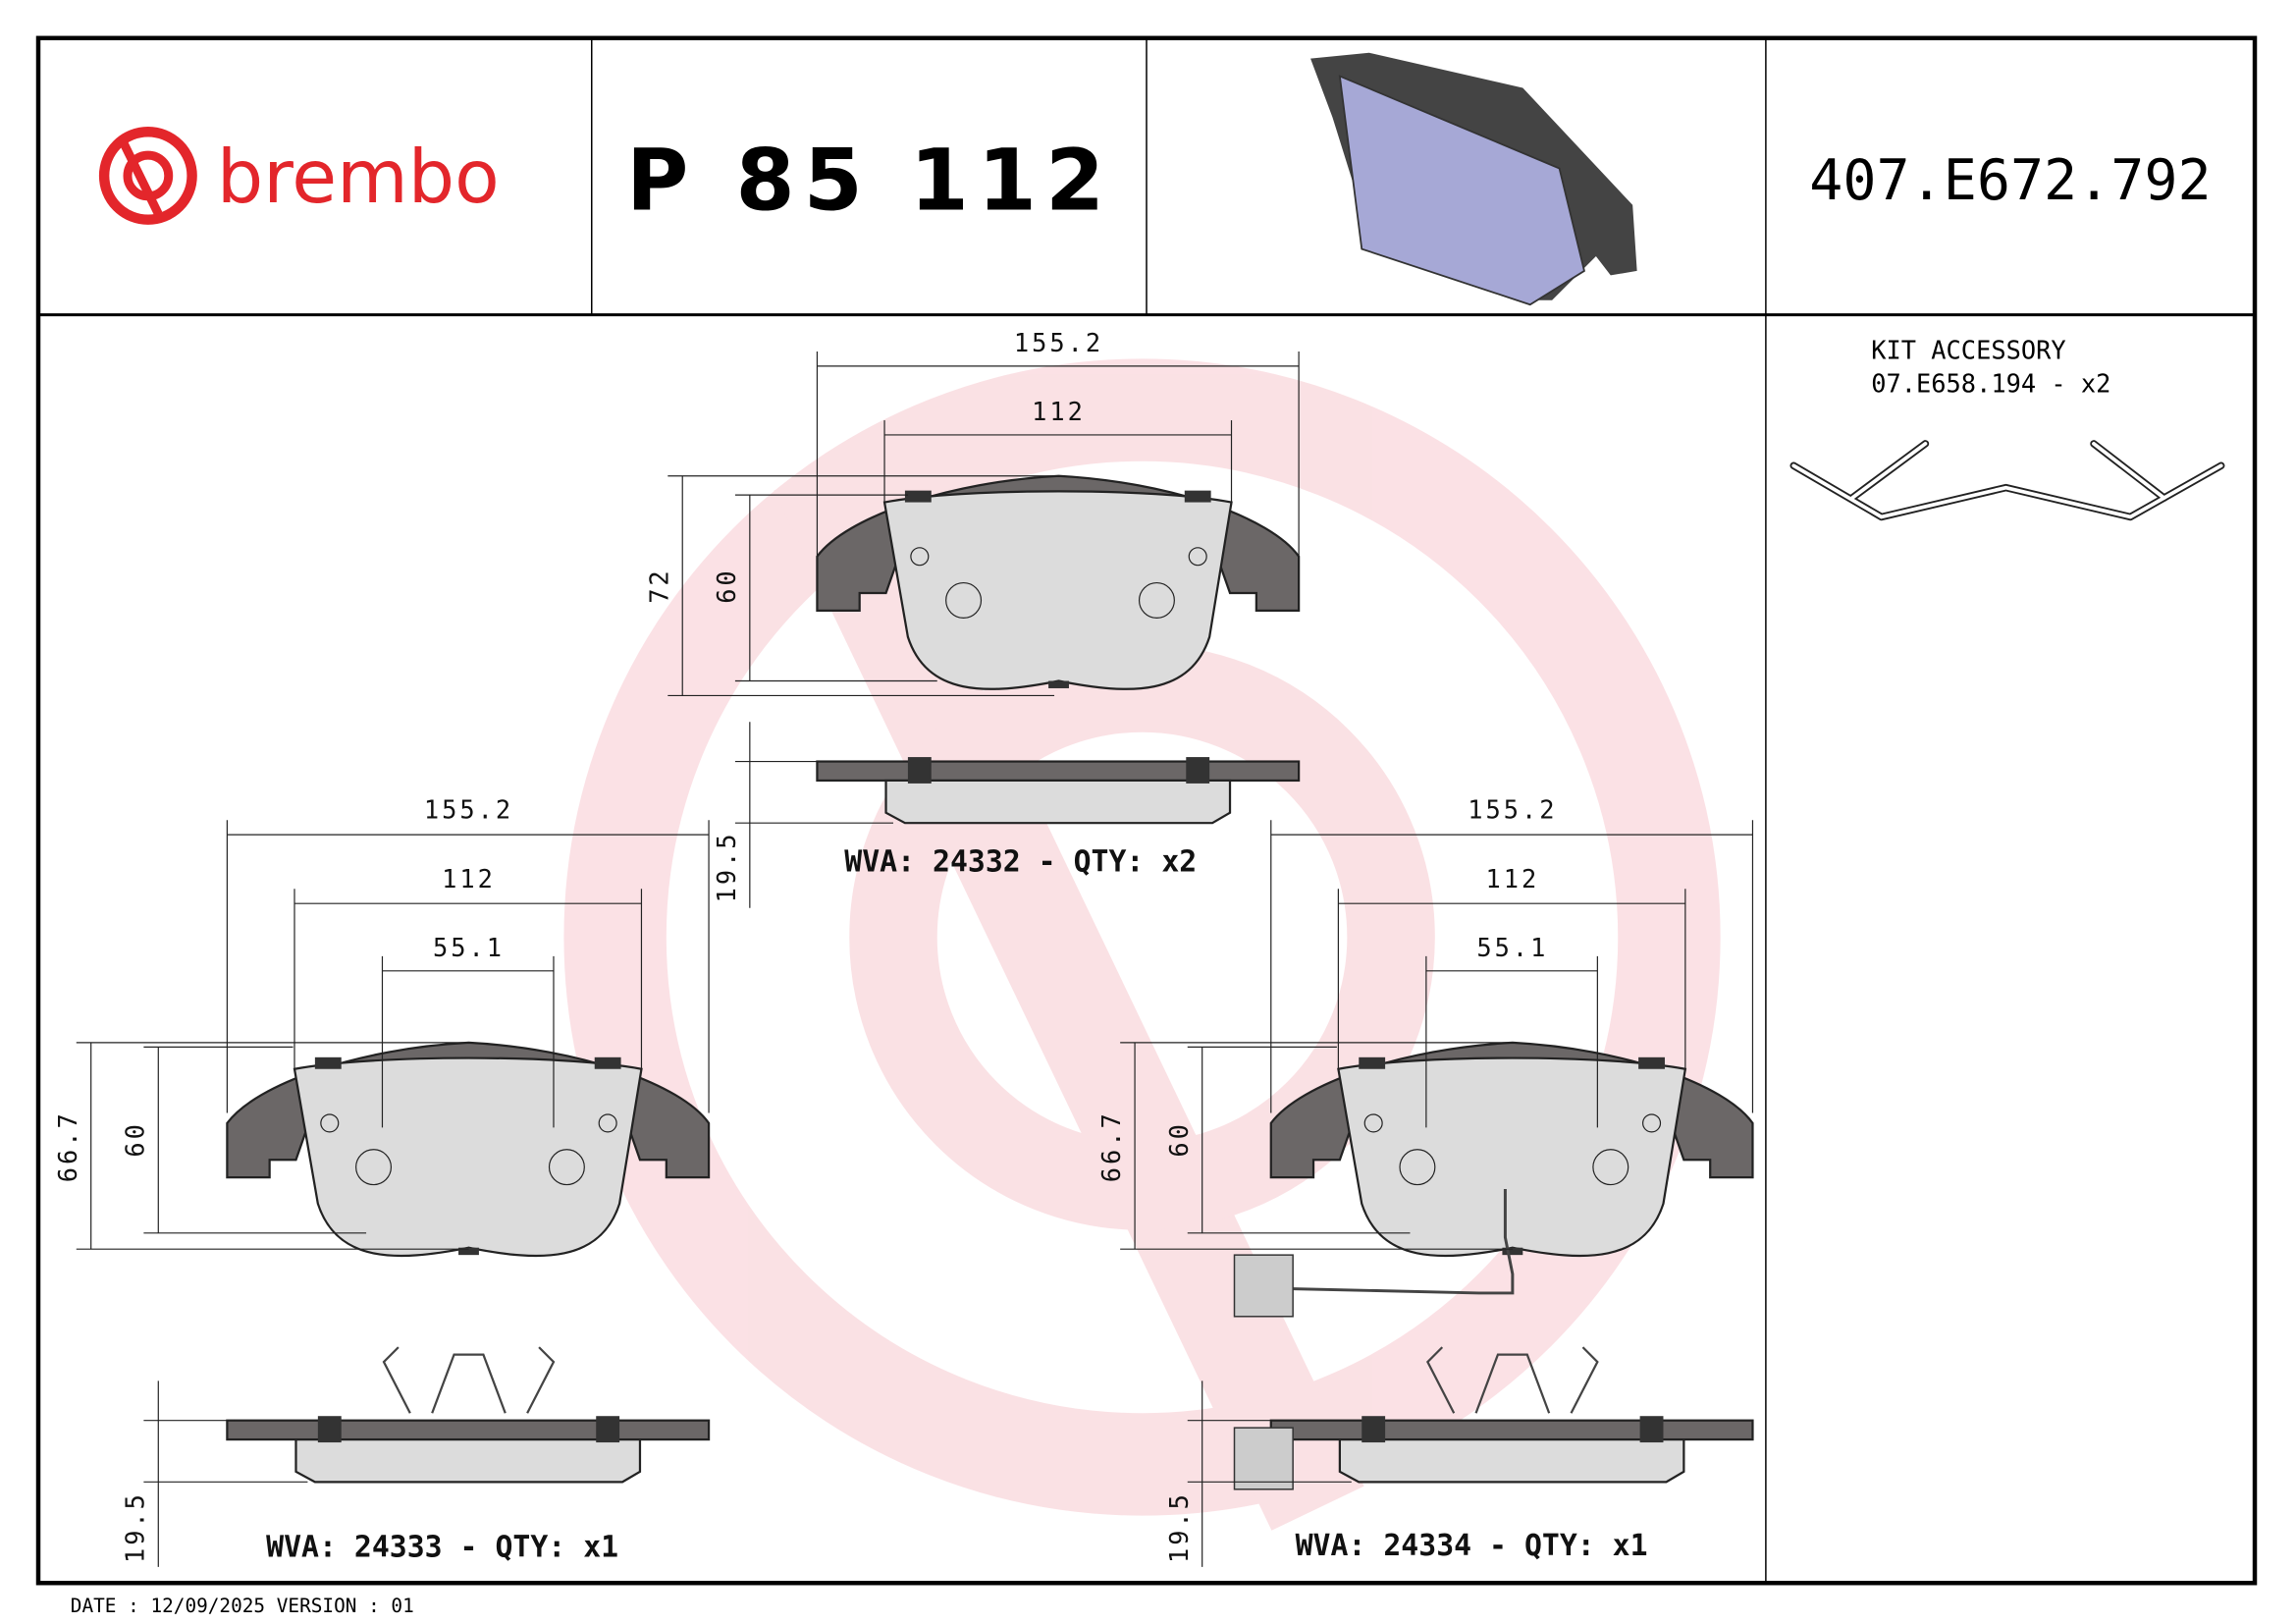  What do you see at coordinates (359, 177) in the screenshot?
I see `brand-name: brembo` at bounding box center [359, 177].